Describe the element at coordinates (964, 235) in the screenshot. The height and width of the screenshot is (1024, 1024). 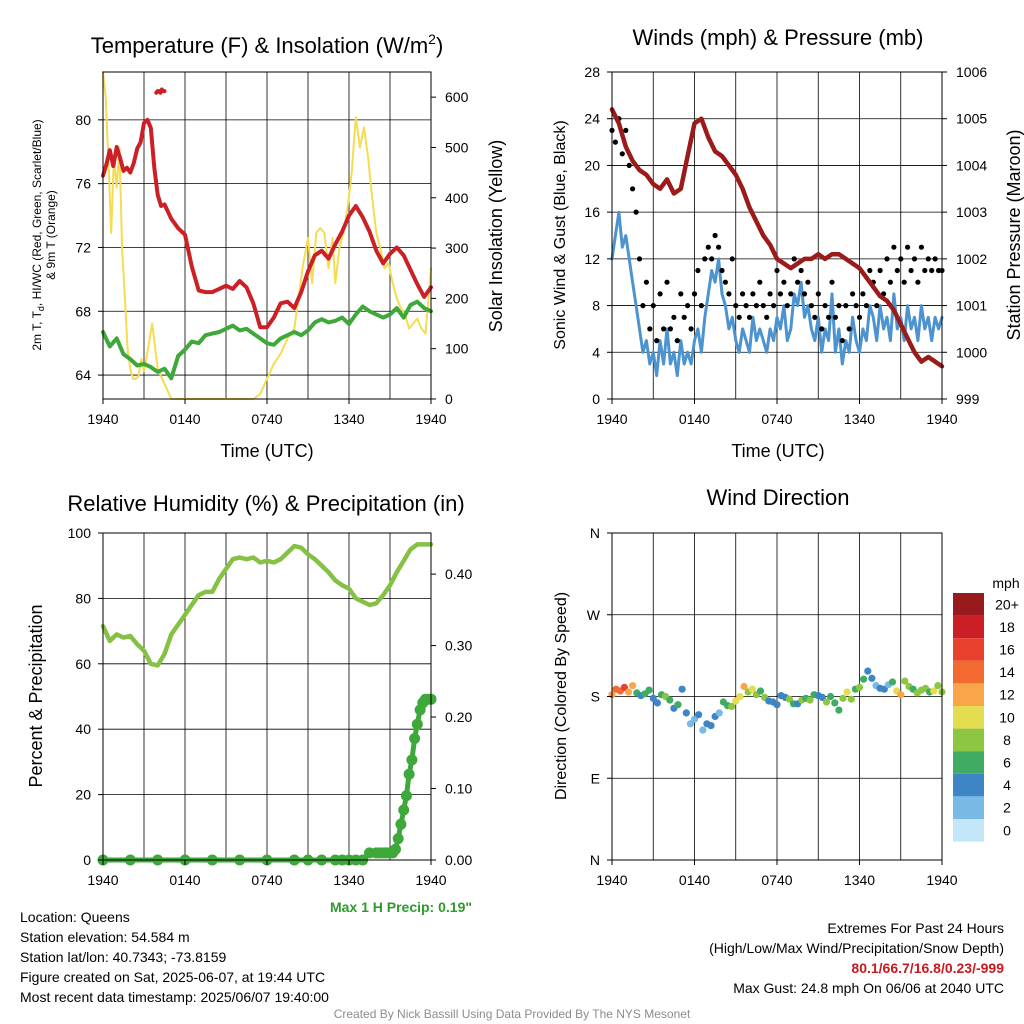
I see `pressure-right-axis: 999 1000 1001 1002 1003 1004 1005 1006` at that location.